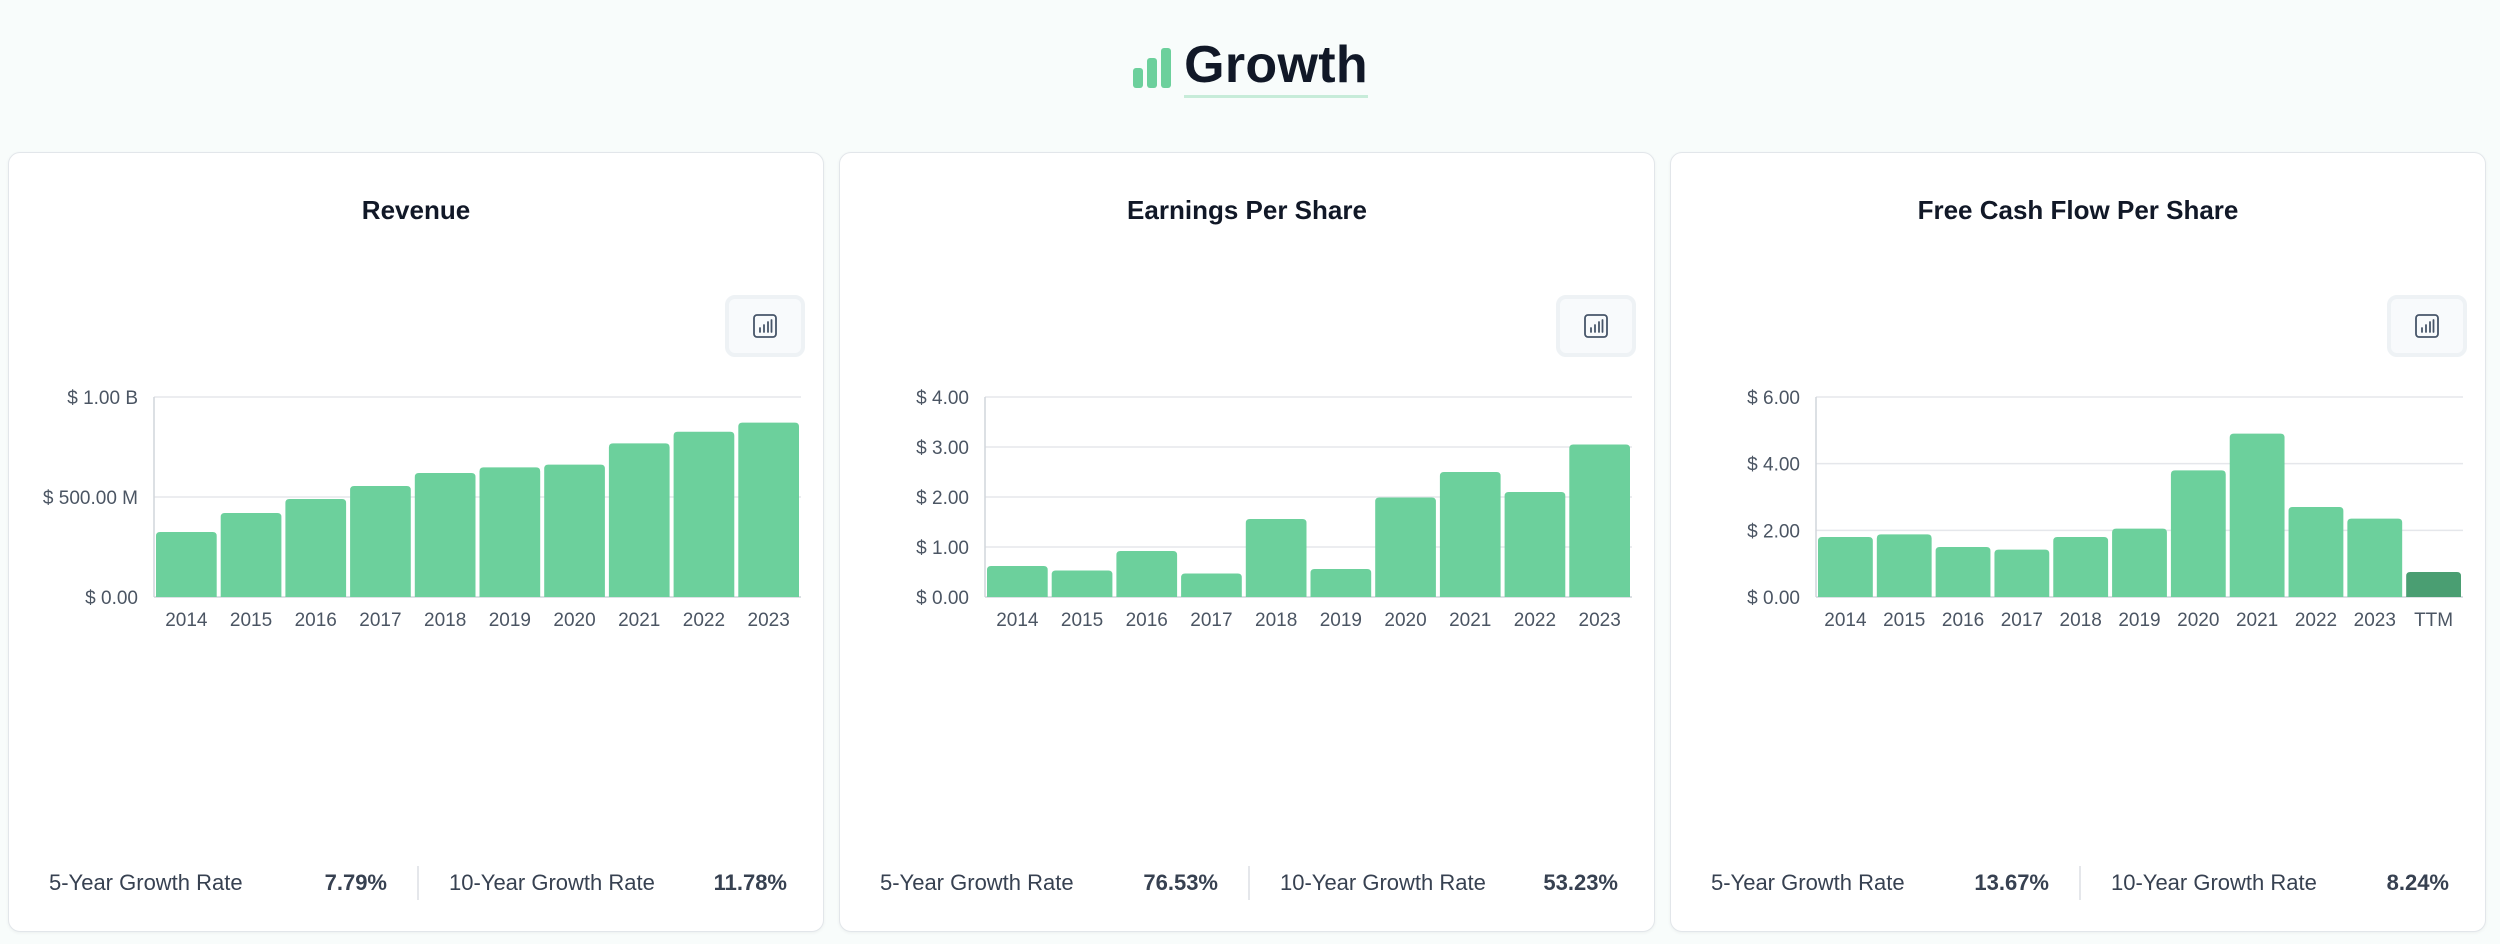 Image resolution: width=2500 pixels, height=944 pixels. Describe the element at coordinates (2433, 620) in the screenshot. I see `x-tick-label: TTM` at that location.